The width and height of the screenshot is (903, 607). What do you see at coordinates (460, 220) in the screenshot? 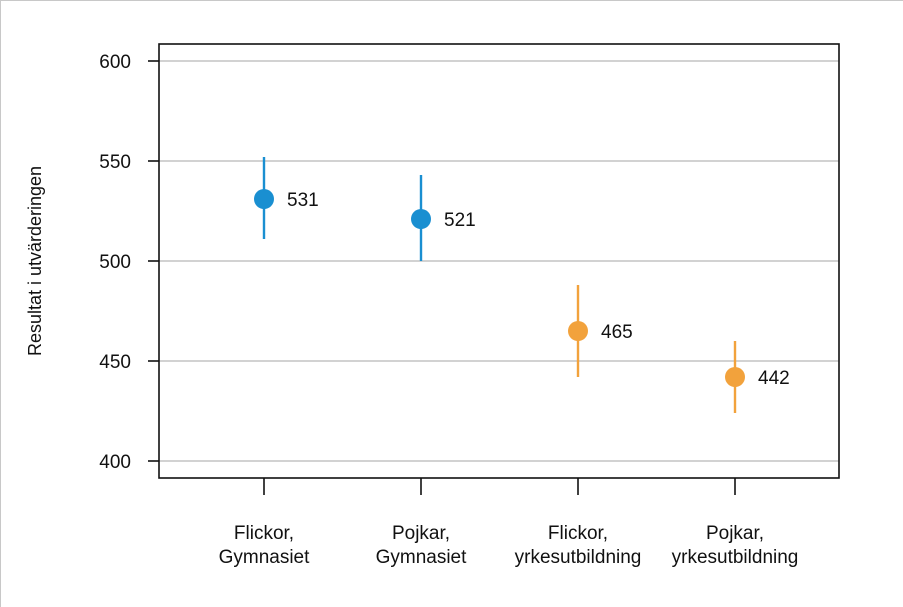
I see `data-label: 521` at bounding box center [460, 220].